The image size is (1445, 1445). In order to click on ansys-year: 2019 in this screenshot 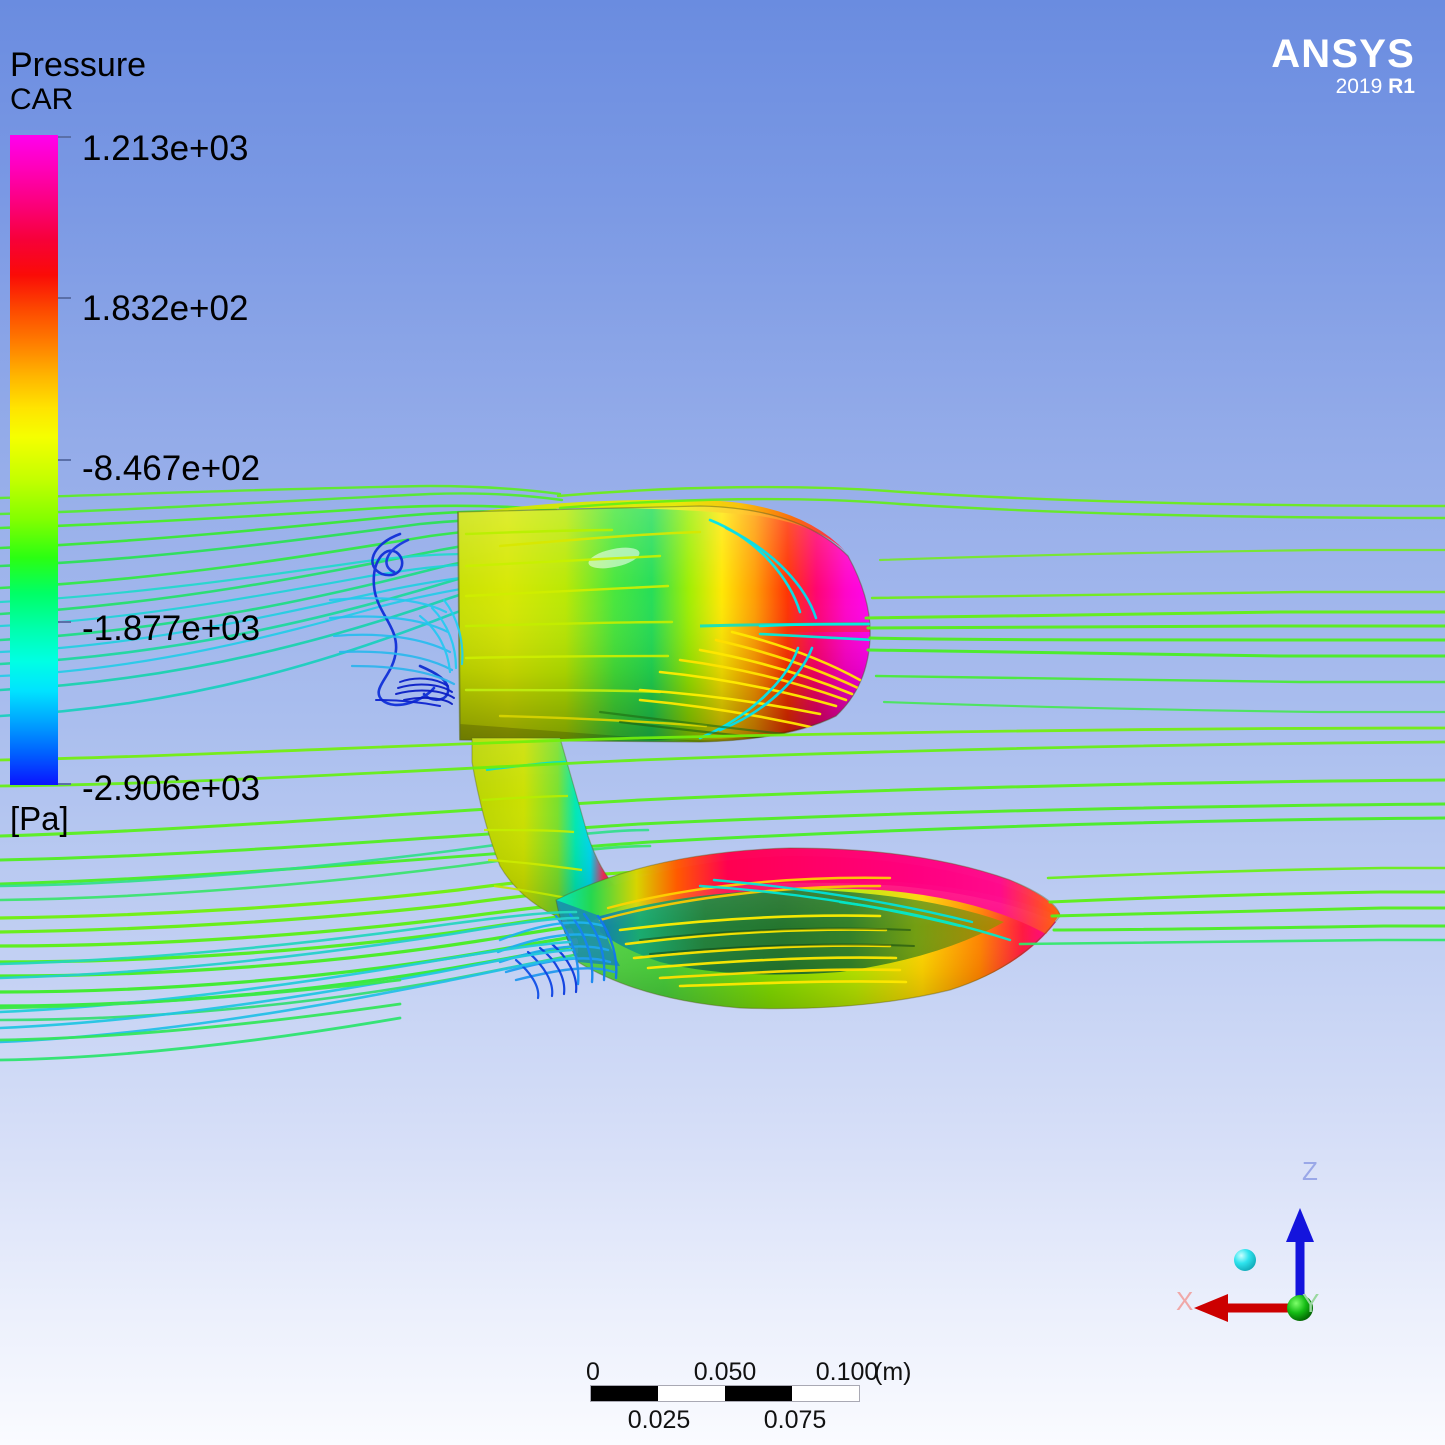, I will do `click(1359, 86)`.